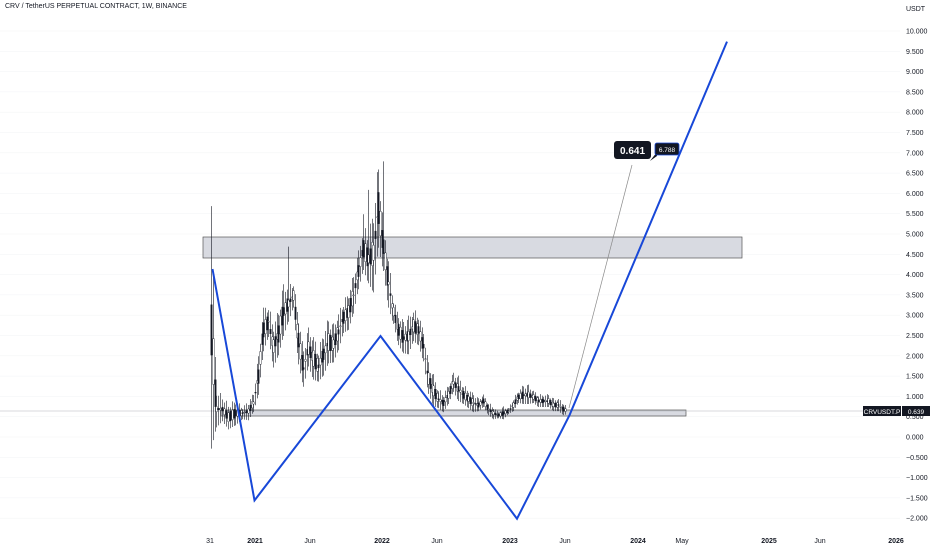 This screenshot has width=932, height=550. I want to click on price-tick-label: −0.500, so click(917, 458).